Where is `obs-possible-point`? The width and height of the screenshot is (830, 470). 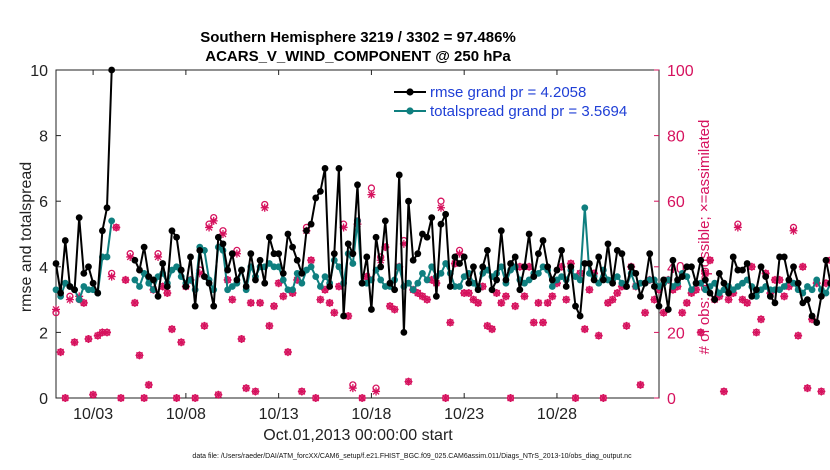
obs-possible-point is located at coordinates (371, 188).